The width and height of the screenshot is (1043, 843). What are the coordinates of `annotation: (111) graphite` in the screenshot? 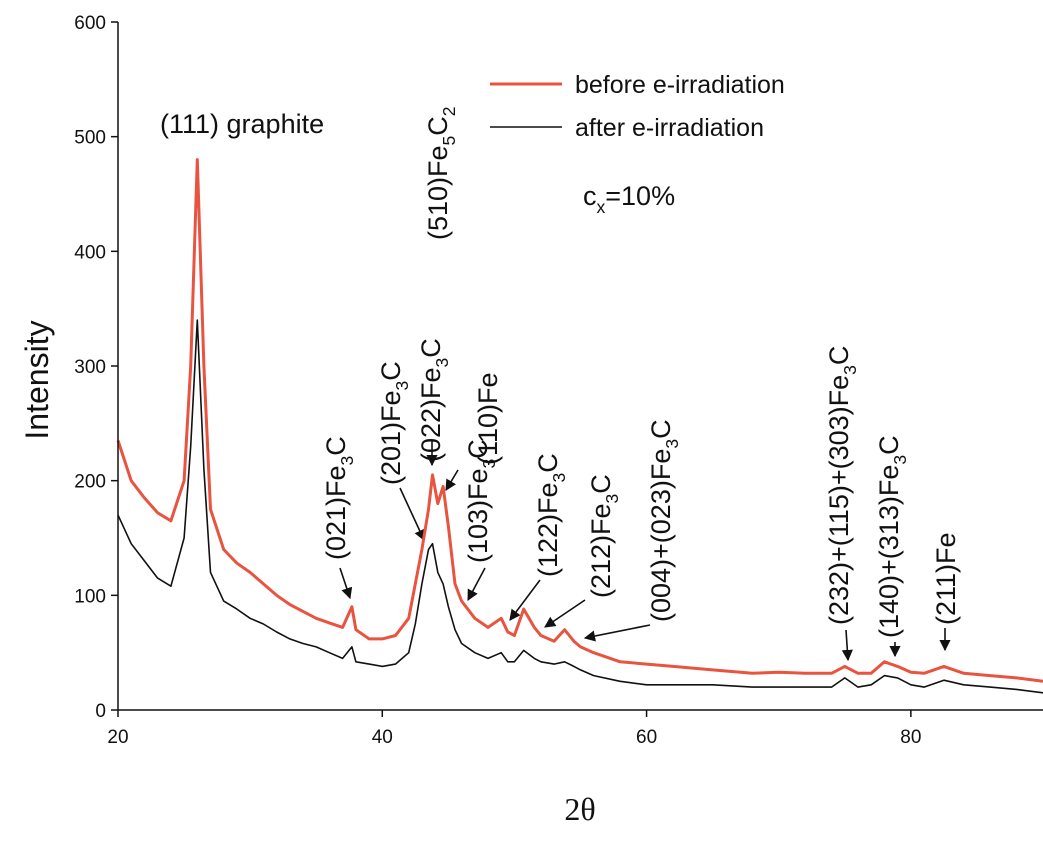 It's located at (242, 124).